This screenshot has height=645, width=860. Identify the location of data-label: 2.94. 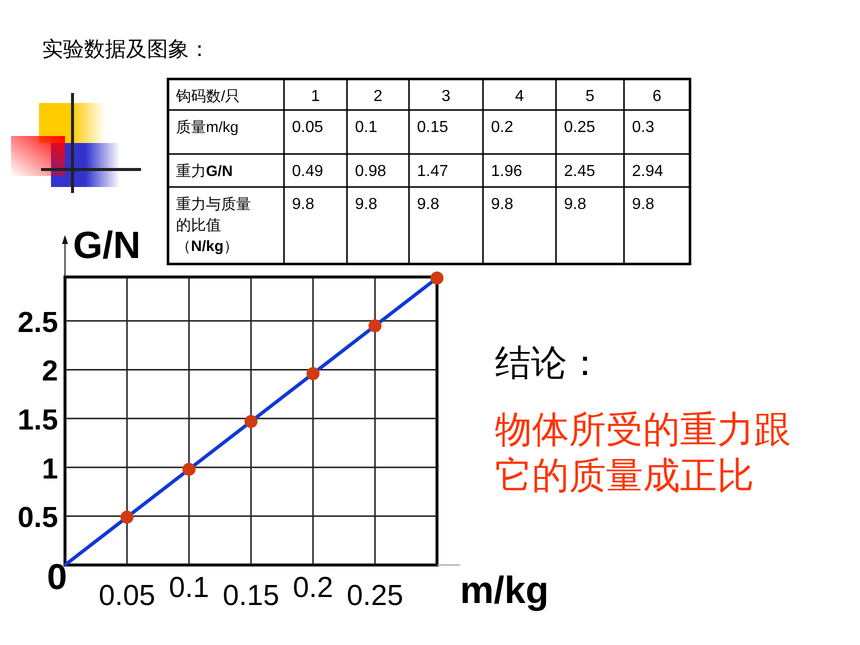
(648, 171).